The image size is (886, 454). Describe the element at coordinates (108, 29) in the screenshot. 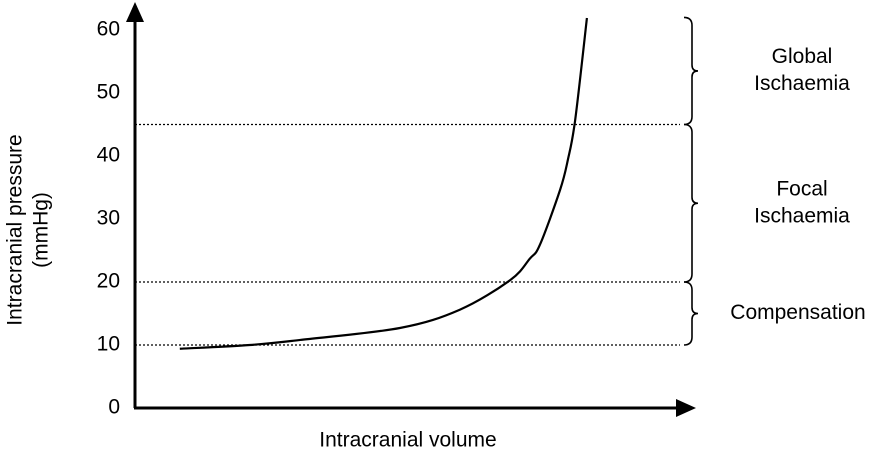

I see `y-tick-label: 60` at that location.